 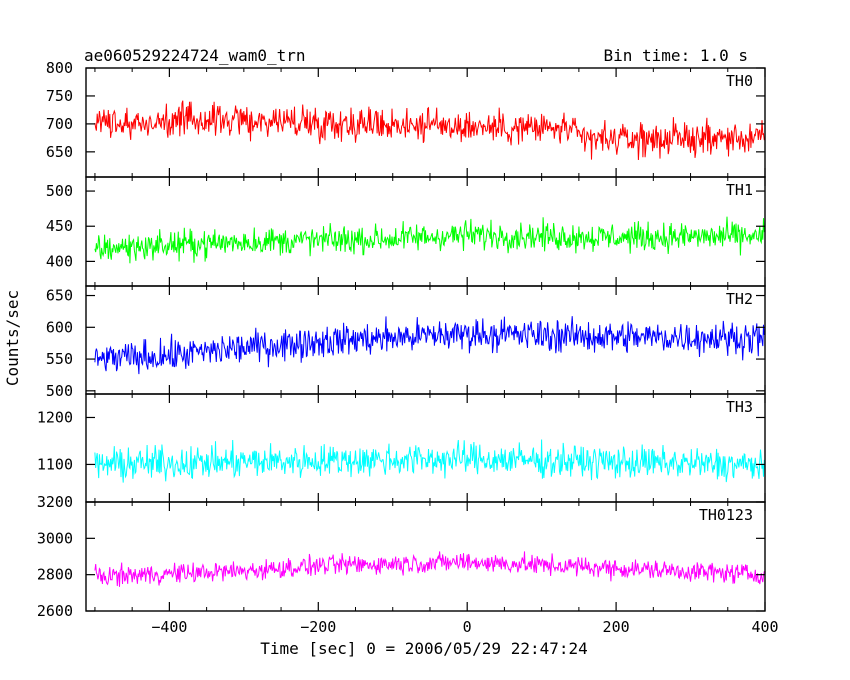 What do you see at coordinates (739, 81) in the screenshot?
I see `series-label-th0: TH0` at bounding box center [739, 81].